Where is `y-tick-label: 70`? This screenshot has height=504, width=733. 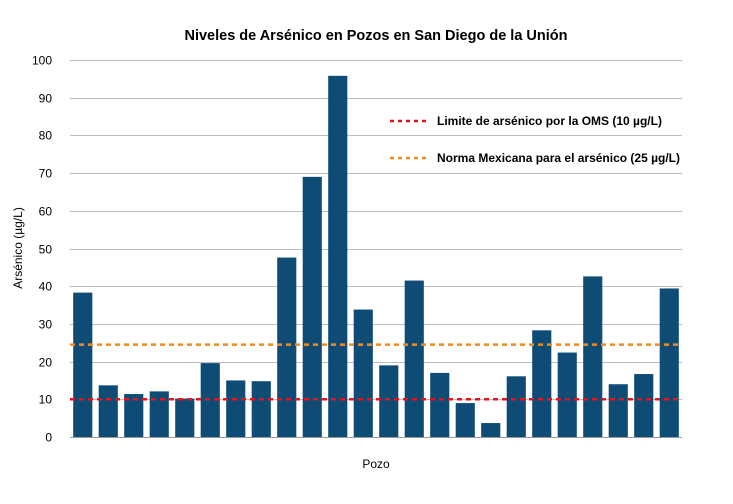 y-tick-label: 70 is located at coordinates (46, 174).